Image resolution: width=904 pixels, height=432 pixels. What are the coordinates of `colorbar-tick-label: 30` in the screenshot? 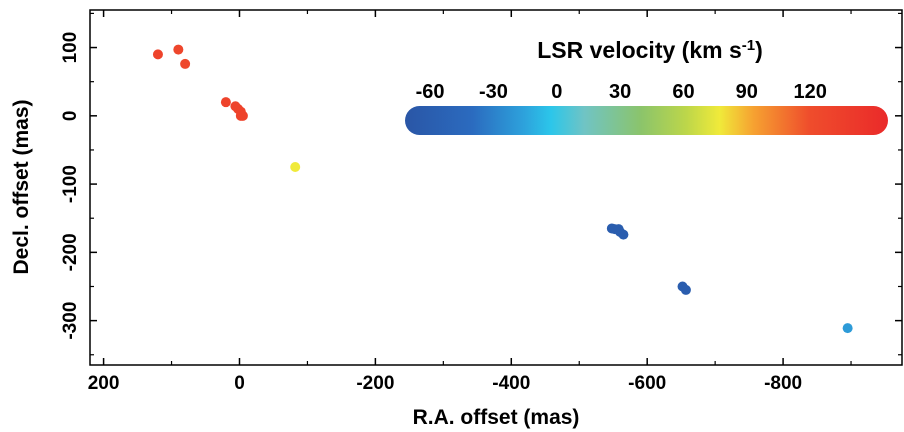 It's located at (620, 92).